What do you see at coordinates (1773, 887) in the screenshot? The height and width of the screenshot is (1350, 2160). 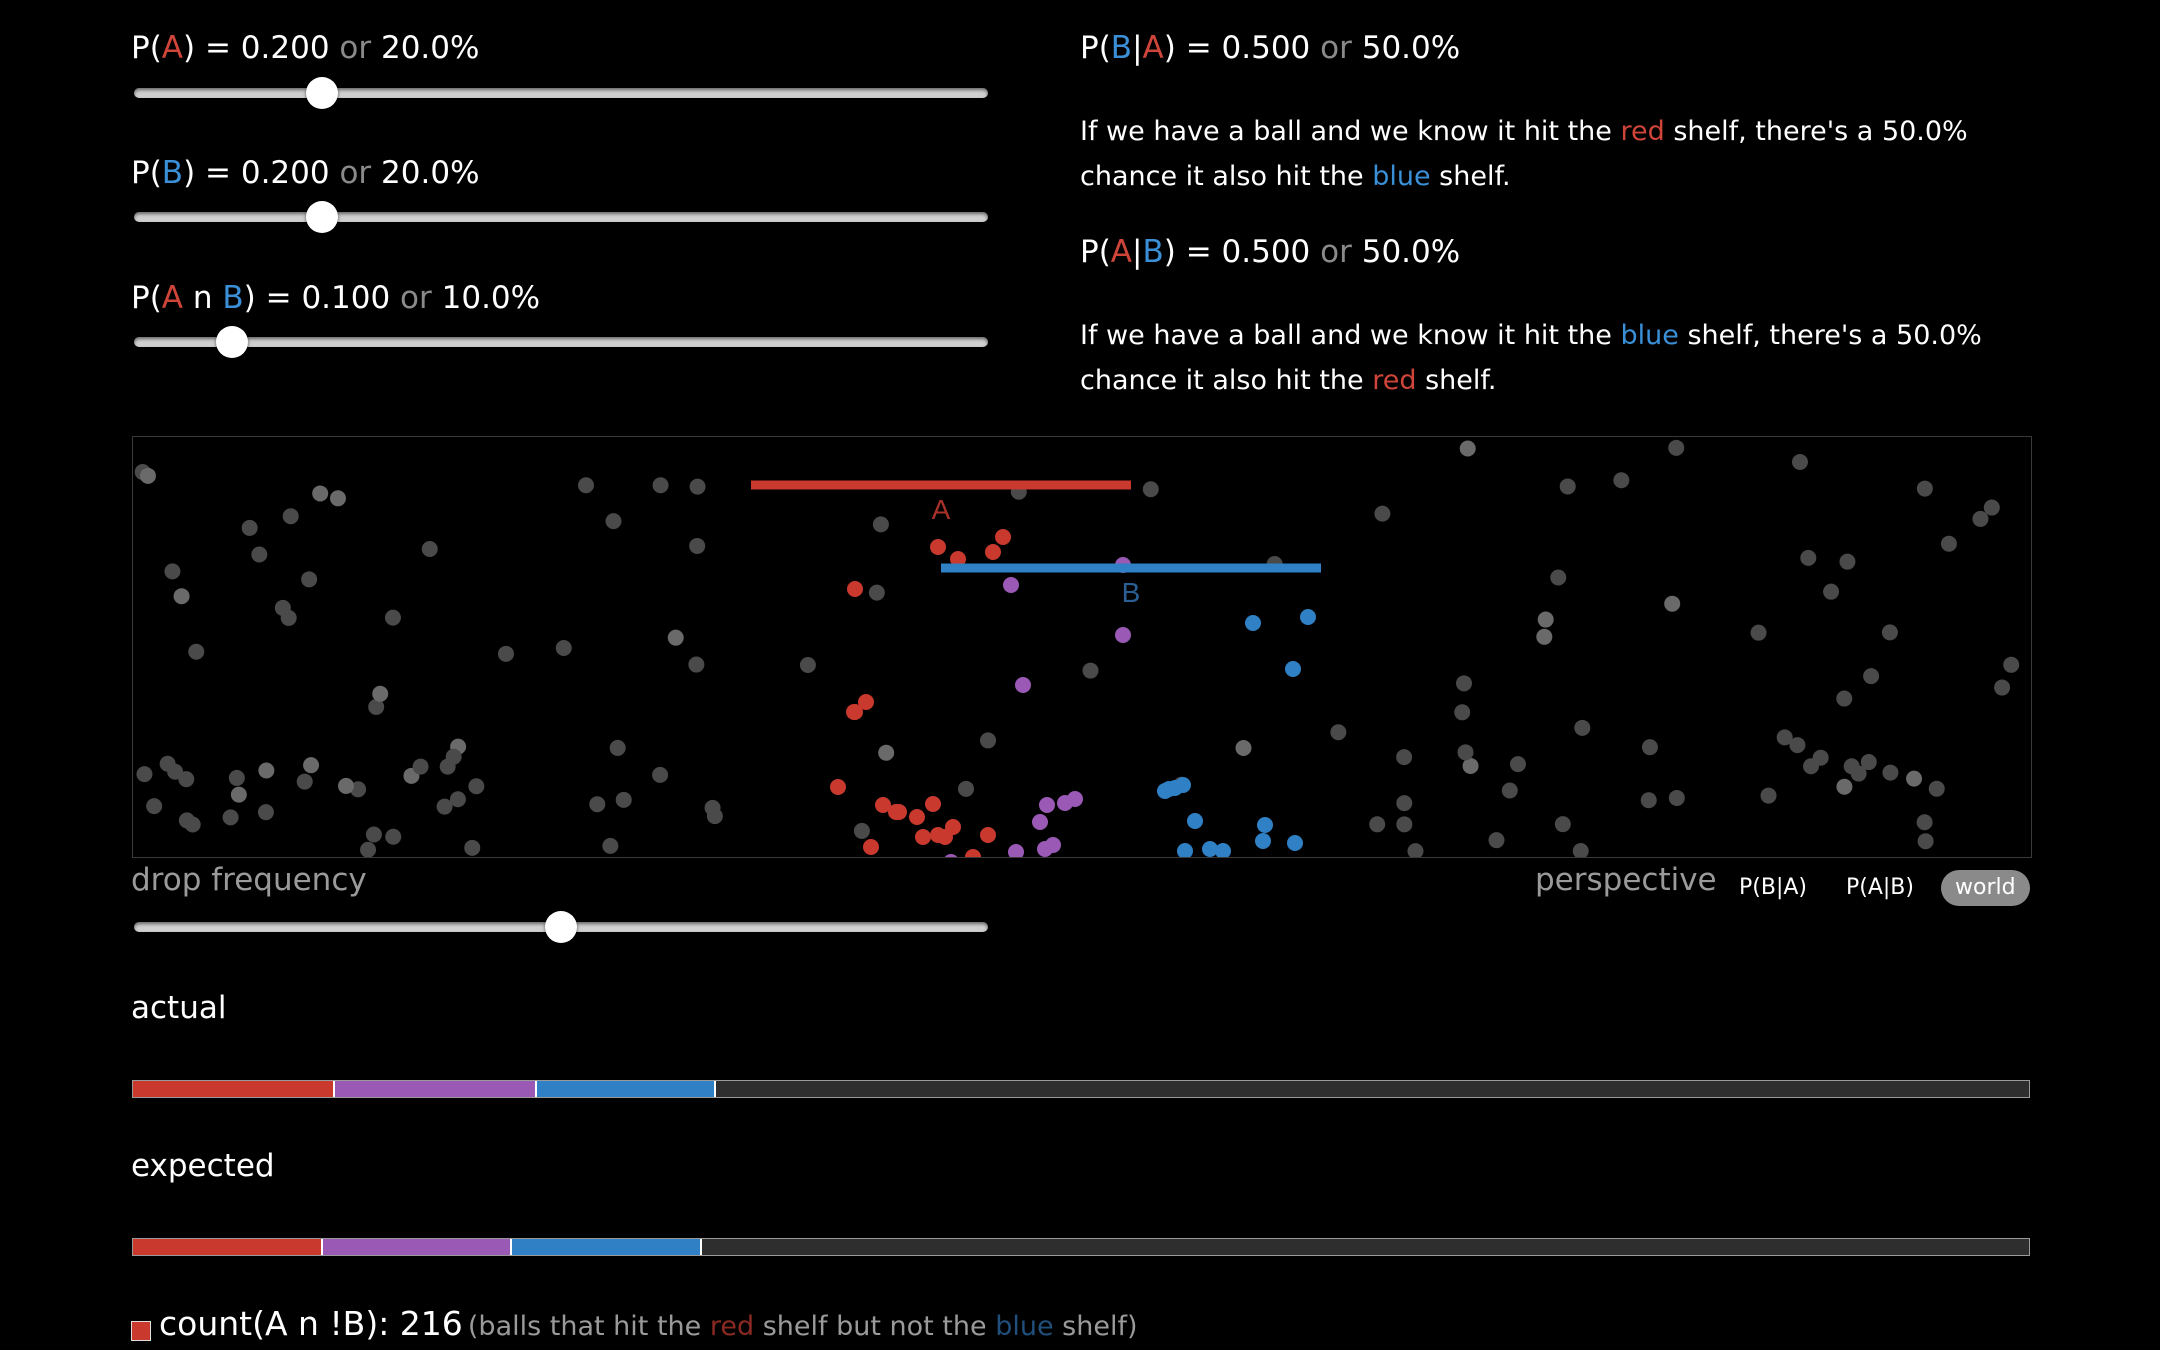 I see `perspective-b-given-a-button: P(B|A)` at bounding box center [1773, 887].